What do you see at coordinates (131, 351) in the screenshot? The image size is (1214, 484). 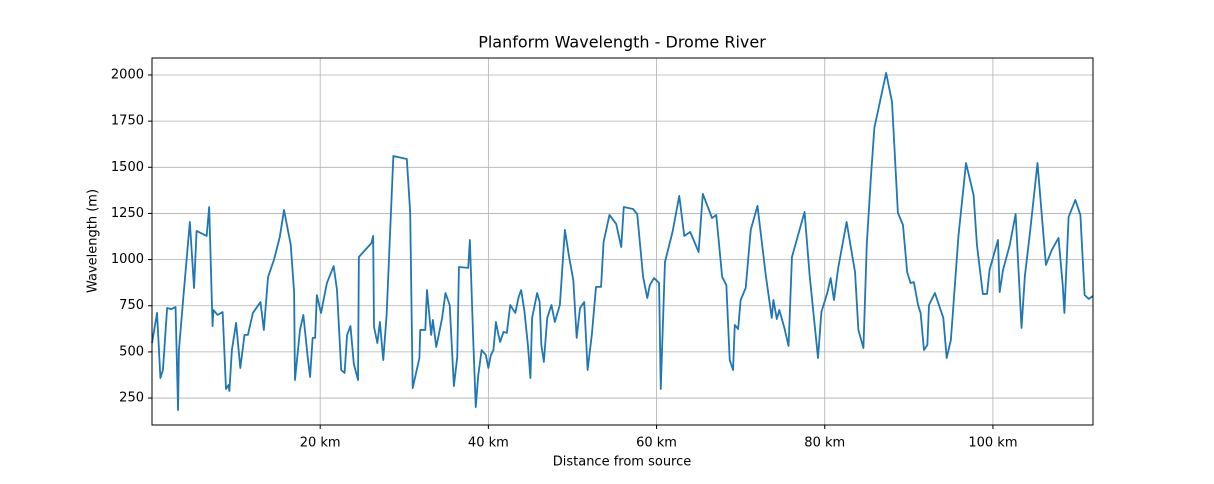 I see `y-tick-label: 500` at bounding box center [131, 351].